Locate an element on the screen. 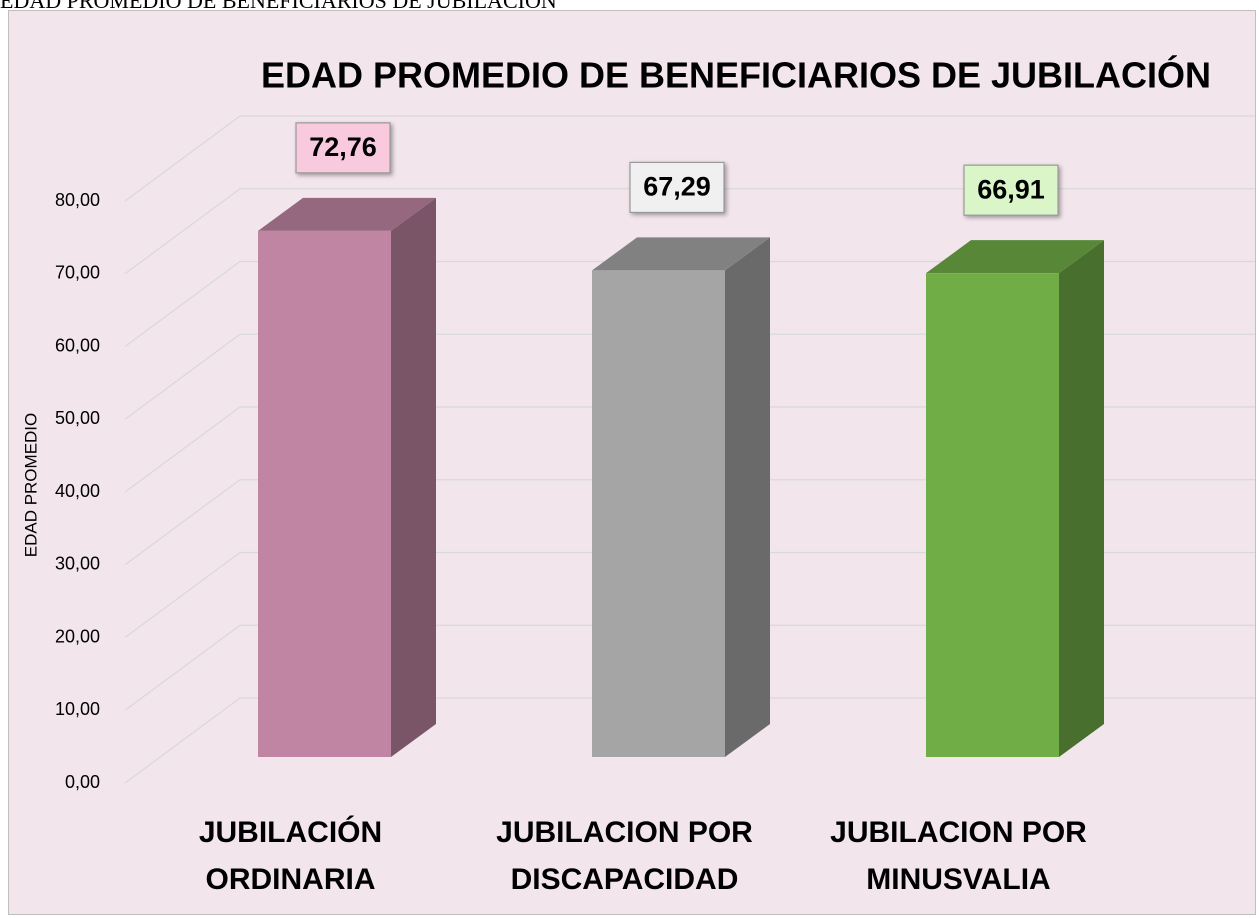  value-label: 67,29 is located at coordinates (677, 187).